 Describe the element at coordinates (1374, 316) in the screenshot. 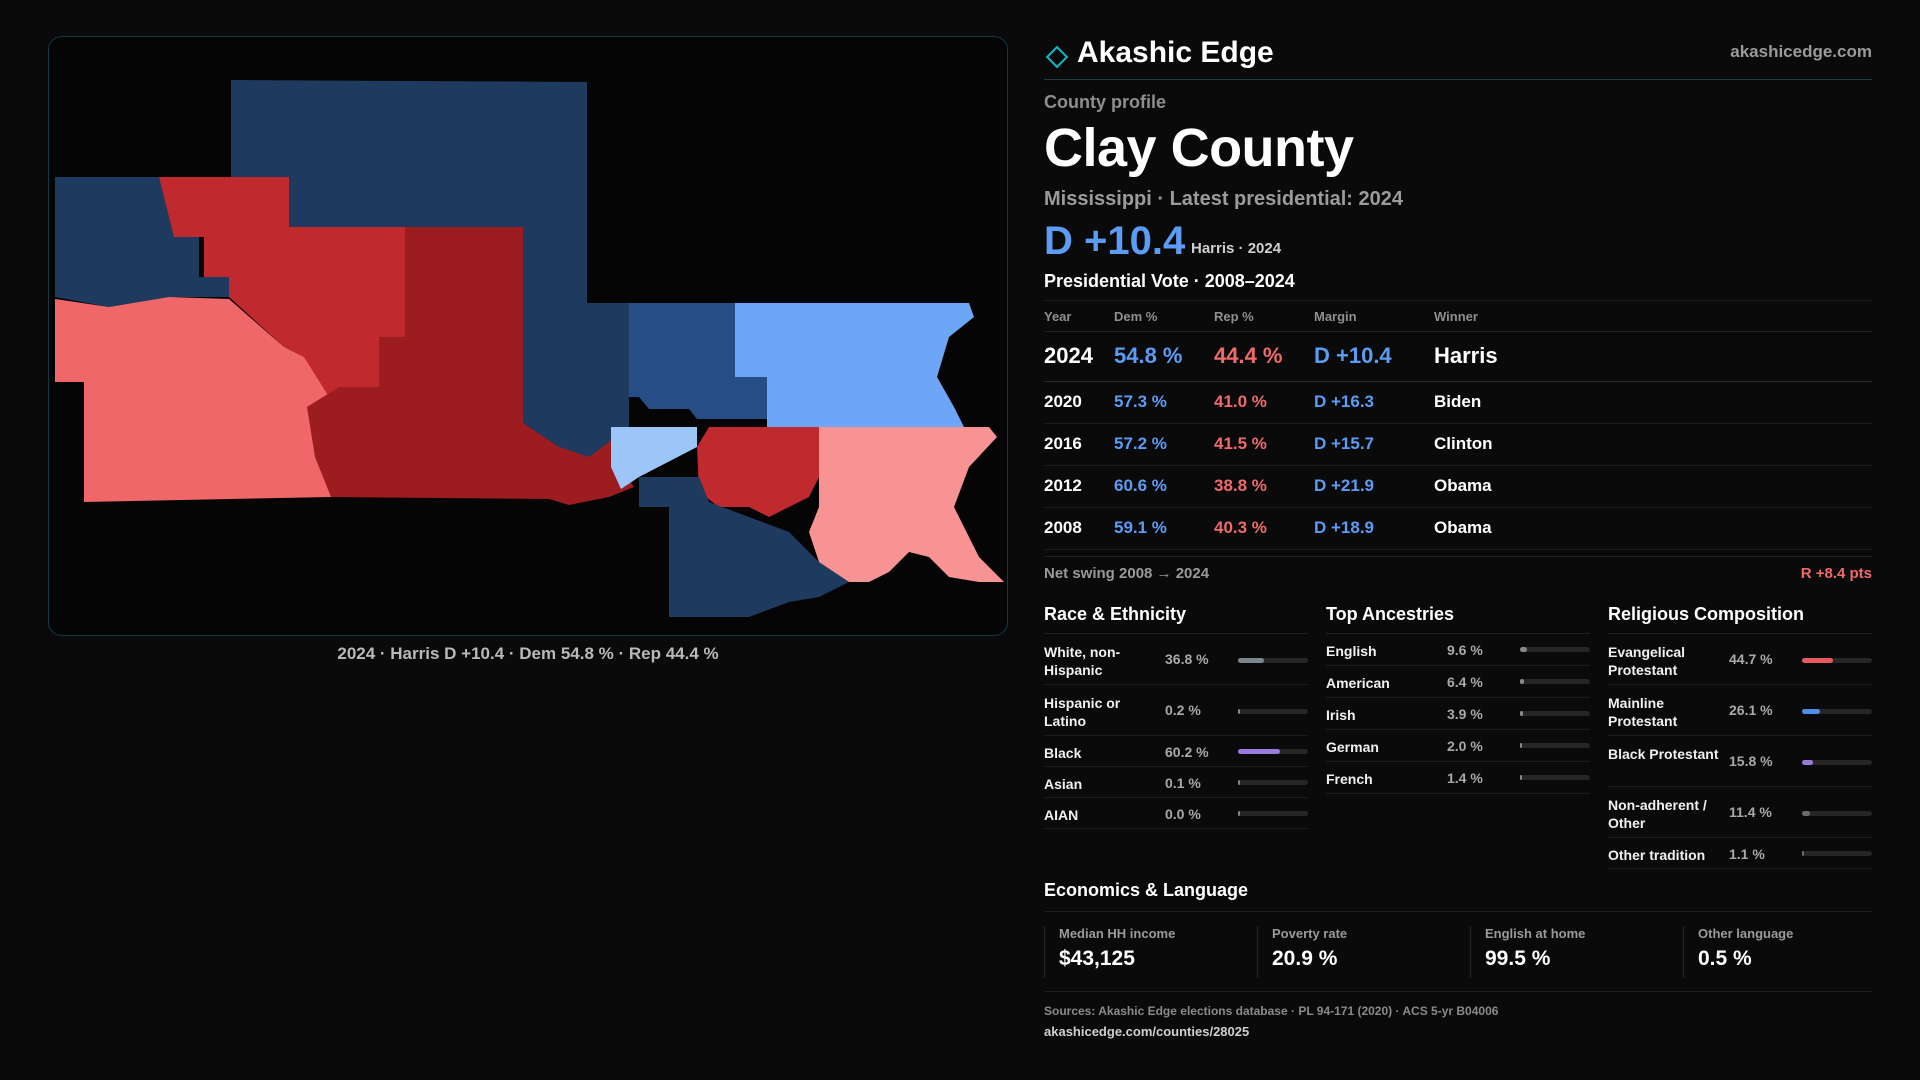

I see `col-margin: Margin` at that location.